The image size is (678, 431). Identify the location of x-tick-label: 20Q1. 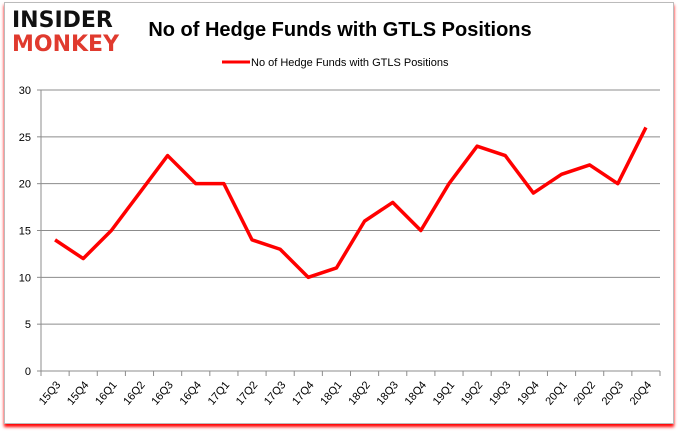
(556, 393).